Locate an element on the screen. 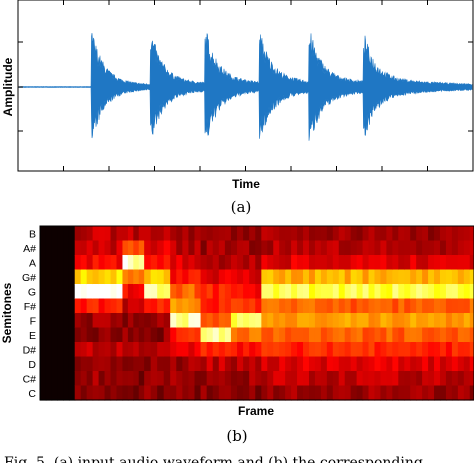  waveform-x-axis-label: Time is located at coordinates (246, 184).